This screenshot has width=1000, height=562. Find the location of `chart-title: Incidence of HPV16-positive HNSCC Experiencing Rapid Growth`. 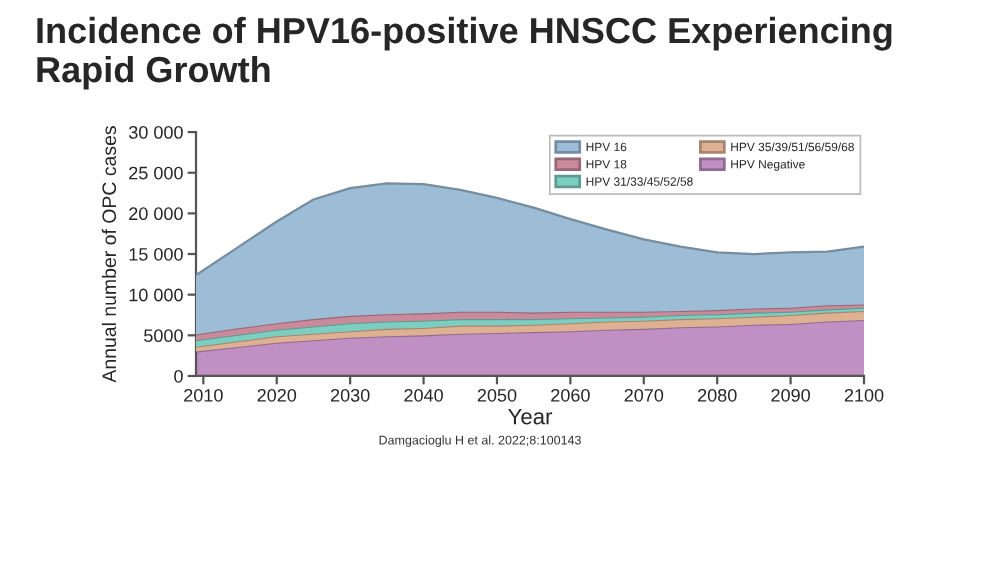

chart-title: Incidence of HPV16-positive HNSCC Experiencing Rapid Growth is located at coordinates (464, 53).